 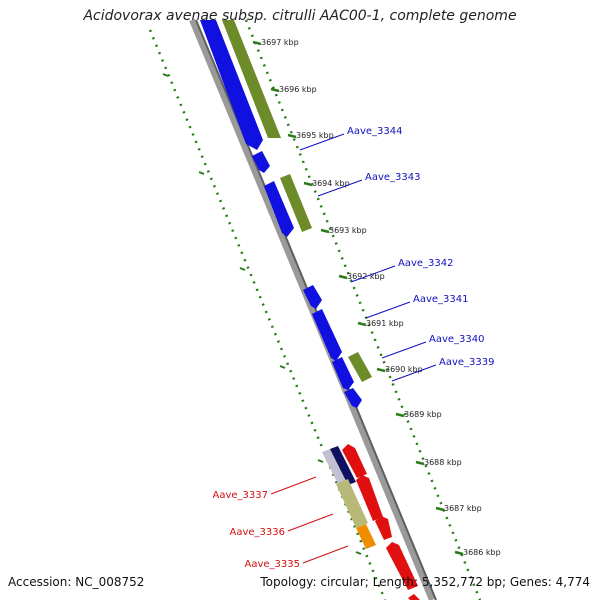 What do you see at coordinates (423, 414) in the screenshot?
I see `tick-label-3689: 3689 kbp` at bounding box center [423, 414].